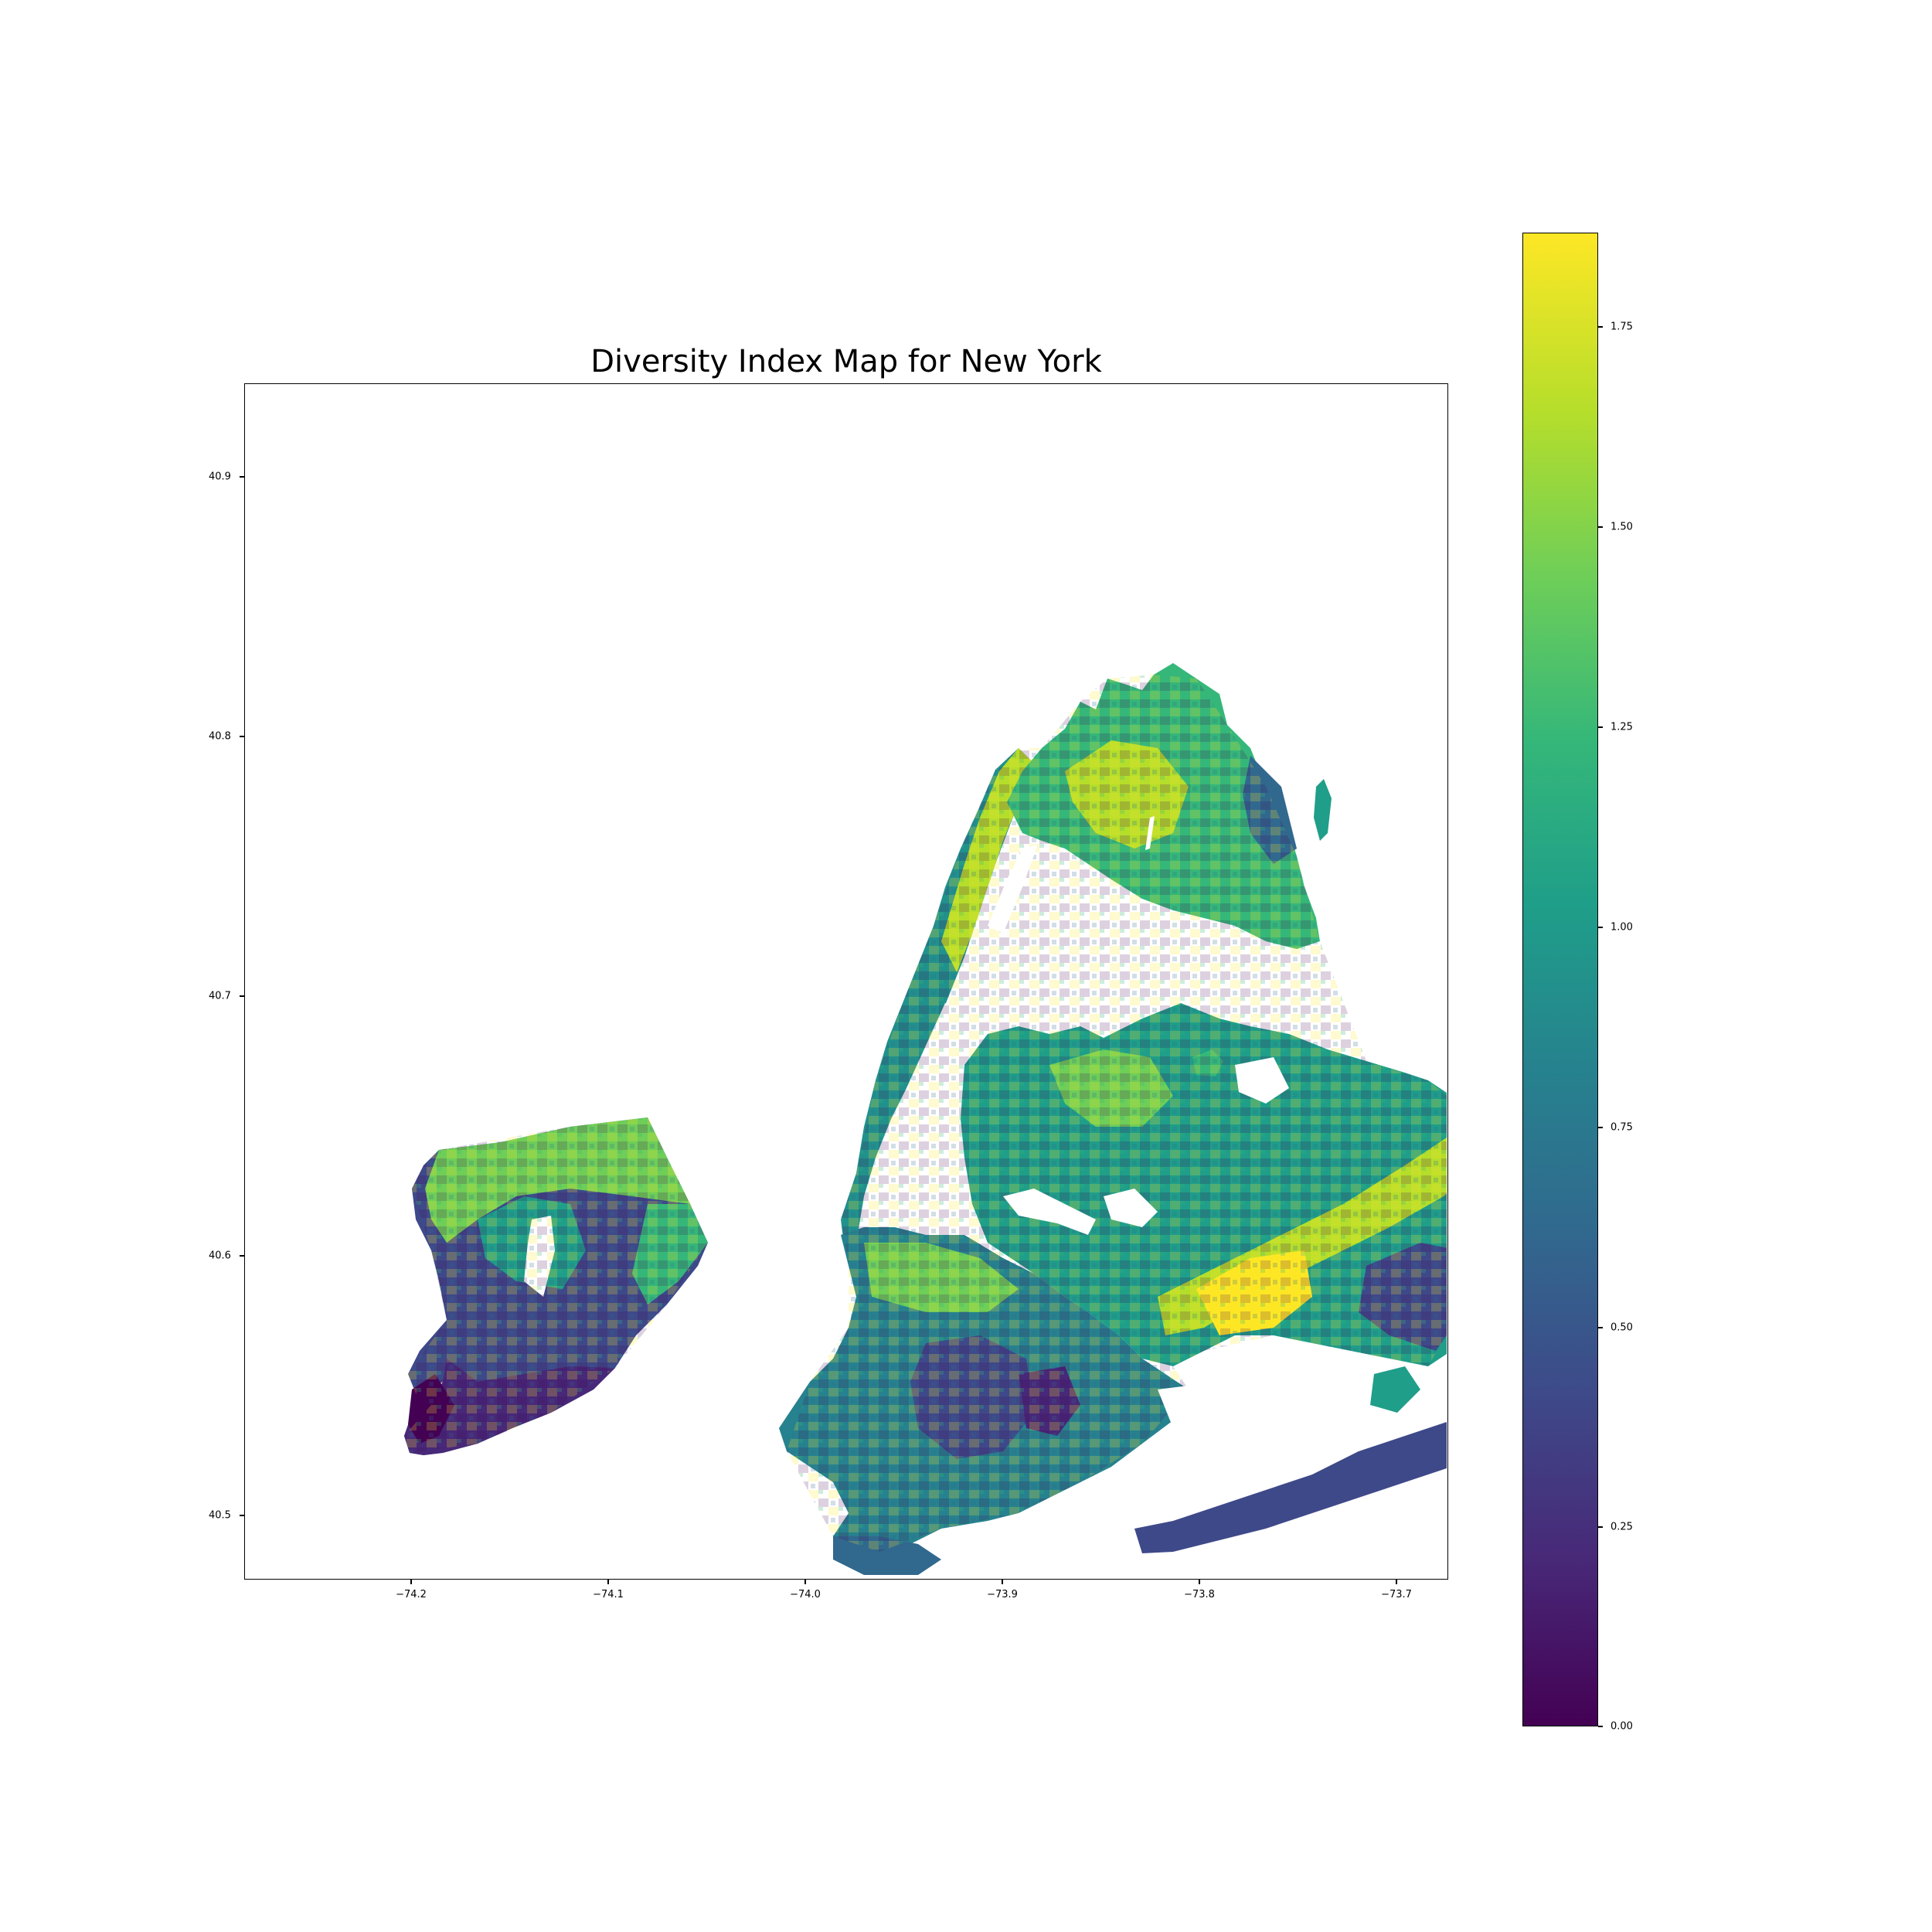  Describe the element at coordinates (1131, 1208) in the screenshot. I see `newtown-creek-gap` at that location.